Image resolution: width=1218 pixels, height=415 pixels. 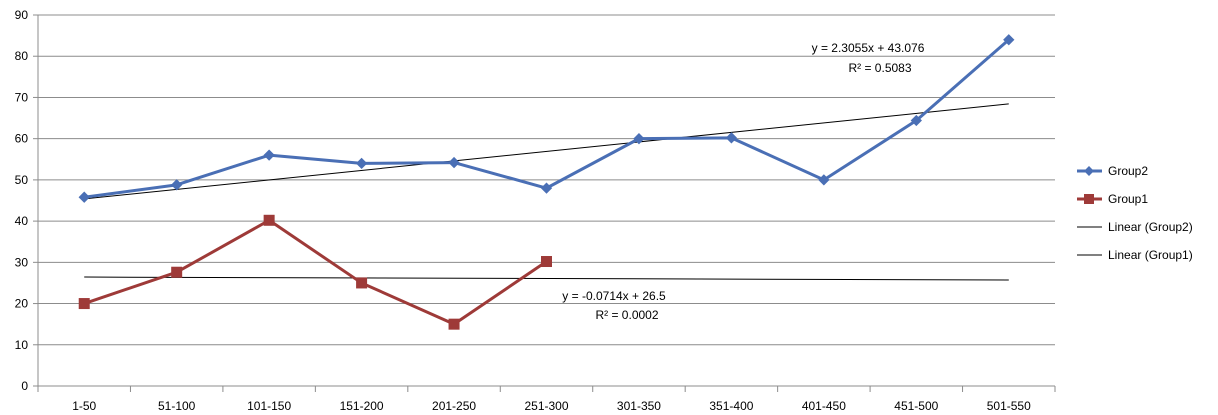 I want to click on x-tick-label: 51-100, so click(x=177, y=406).